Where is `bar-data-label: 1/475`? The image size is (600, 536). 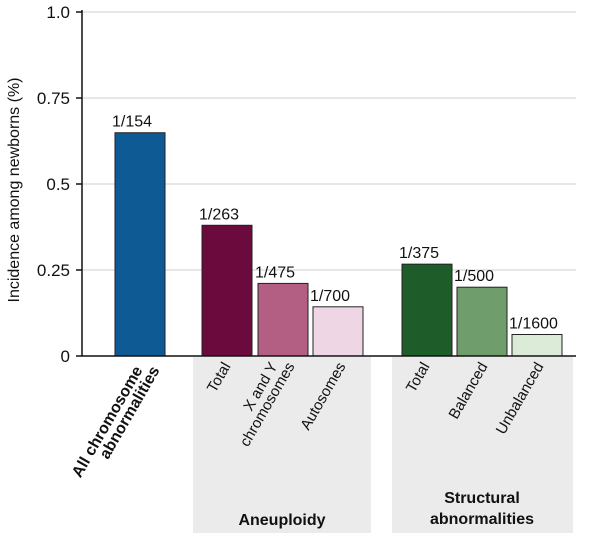
bar-data-label: 1/475 is located at coordinates (275, 272).